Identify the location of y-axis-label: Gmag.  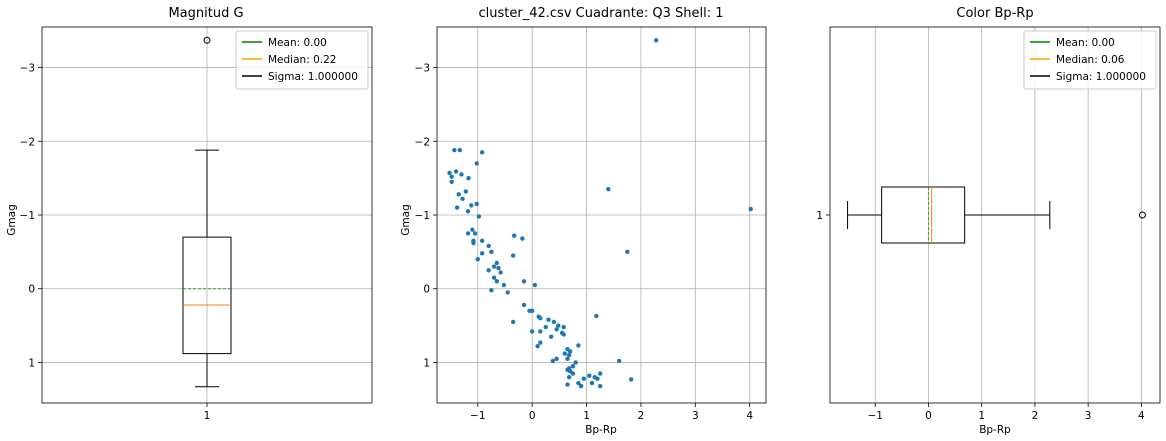
(406, 219).